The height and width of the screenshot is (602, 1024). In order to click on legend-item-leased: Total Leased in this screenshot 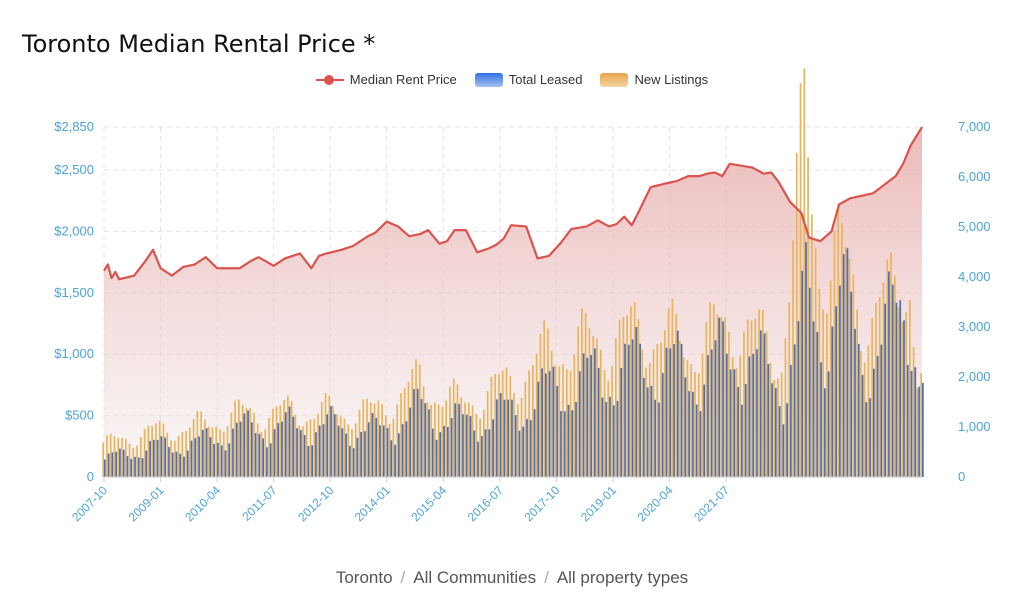, I will do `click(528, 79)`.